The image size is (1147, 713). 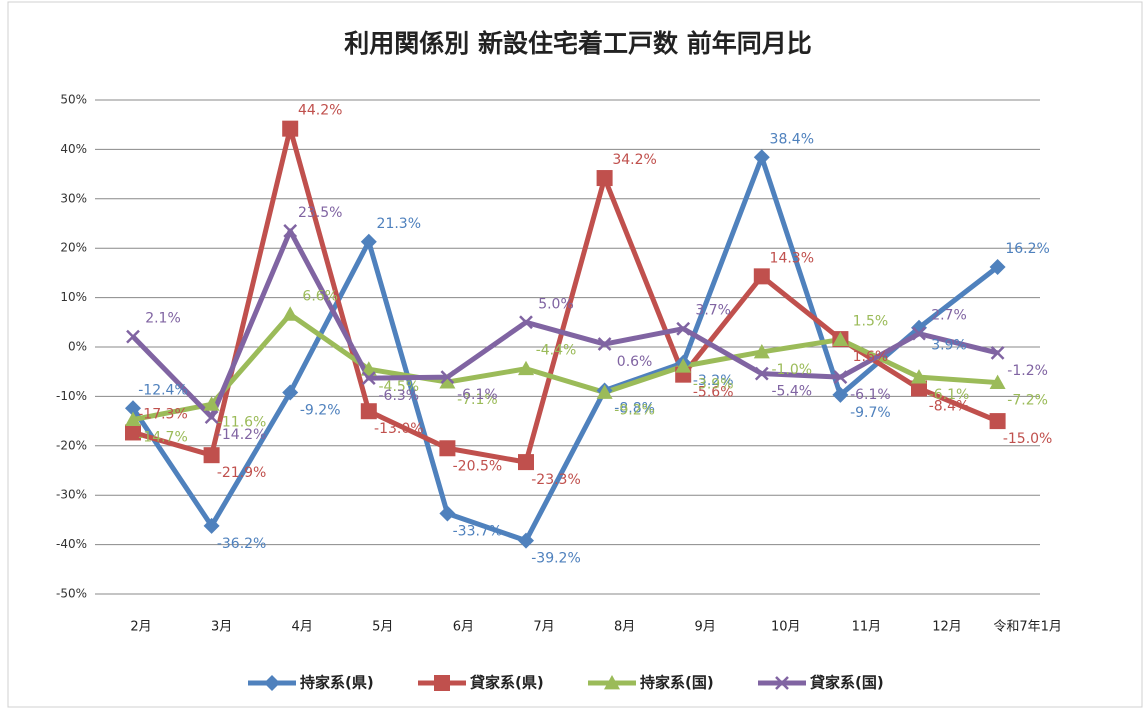 What do you see at coordinates (871, 322) in the screenshot?
I see `data-label: 1.5%` at bounding box center [871, 322].